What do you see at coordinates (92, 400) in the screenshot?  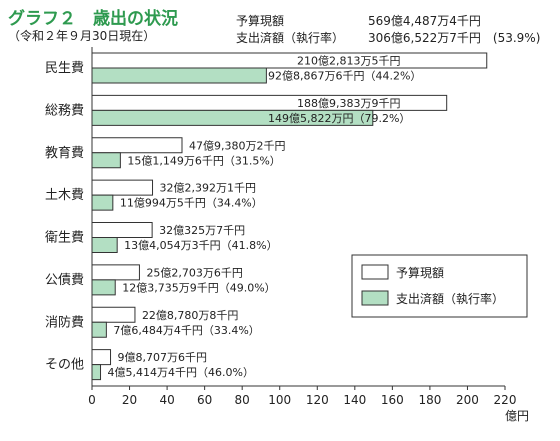 I see `x-tick-label-0: 0` at bounding box center [92, 400].